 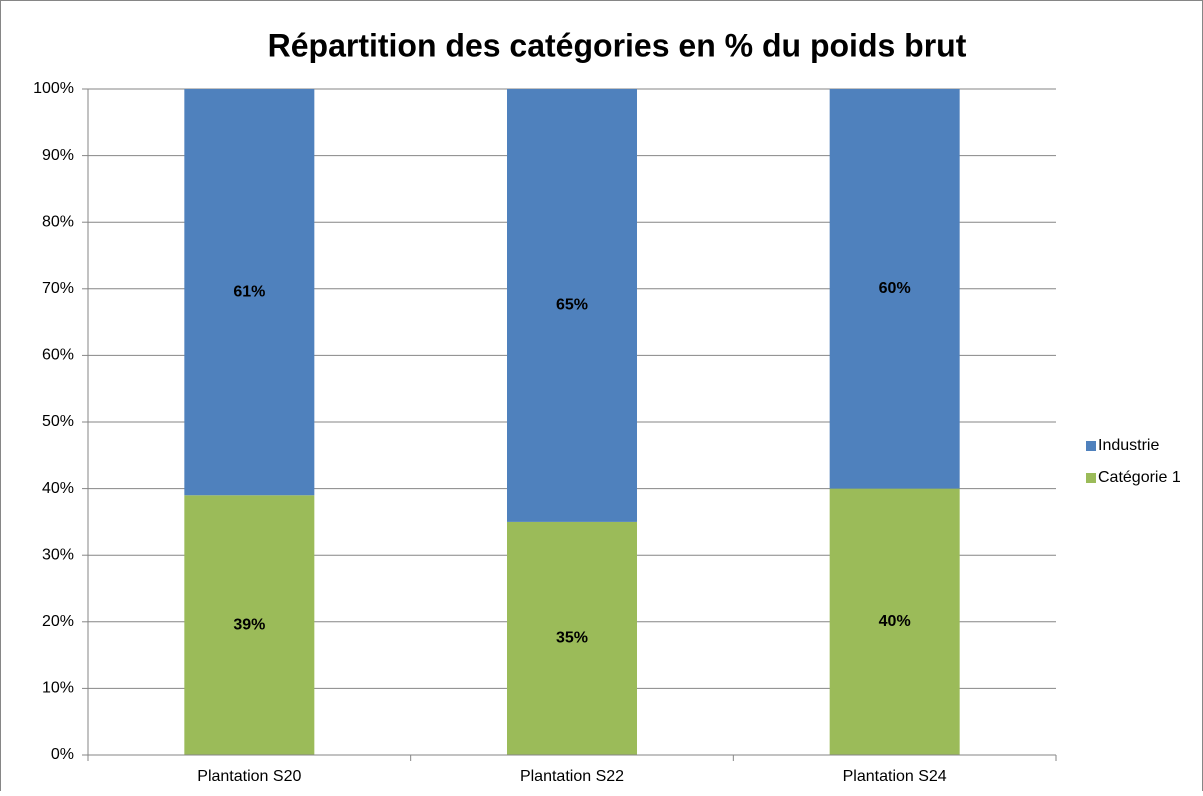 What do you see at coordinates (895, 776) in the screenshot?
I see `x-tick-label: Plantation S24` at bounding box center [895, 776].